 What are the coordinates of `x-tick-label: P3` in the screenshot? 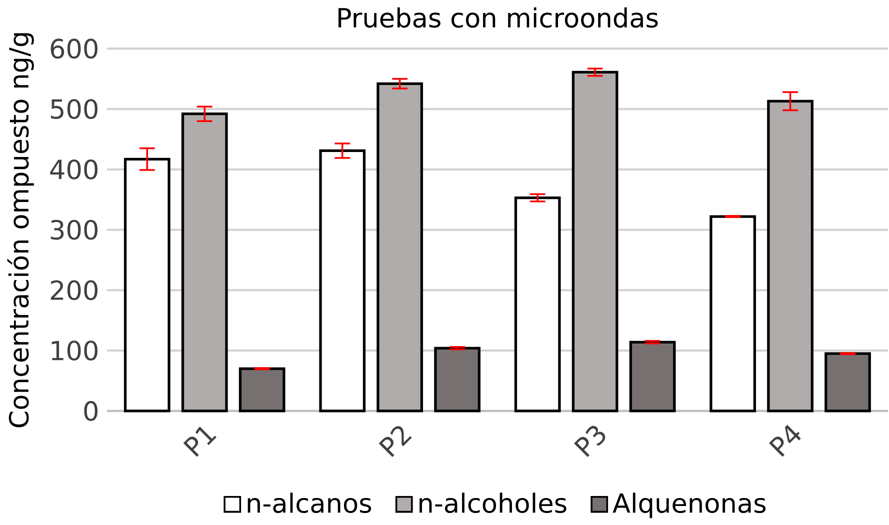 It's located at (590, 442).